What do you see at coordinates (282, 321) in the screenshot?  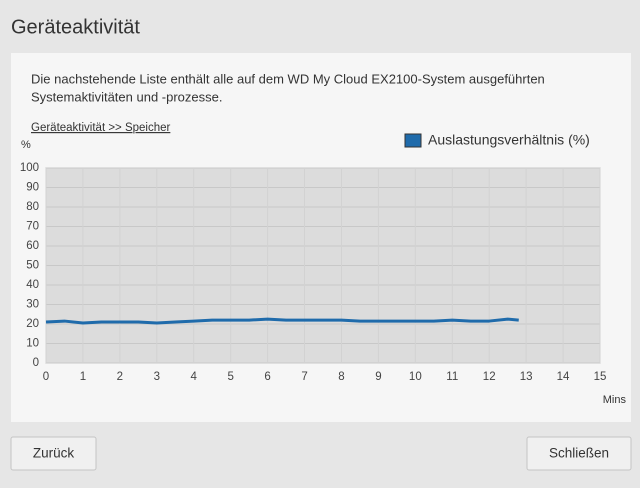 I see `data-line` at bounding box center [282, 321].